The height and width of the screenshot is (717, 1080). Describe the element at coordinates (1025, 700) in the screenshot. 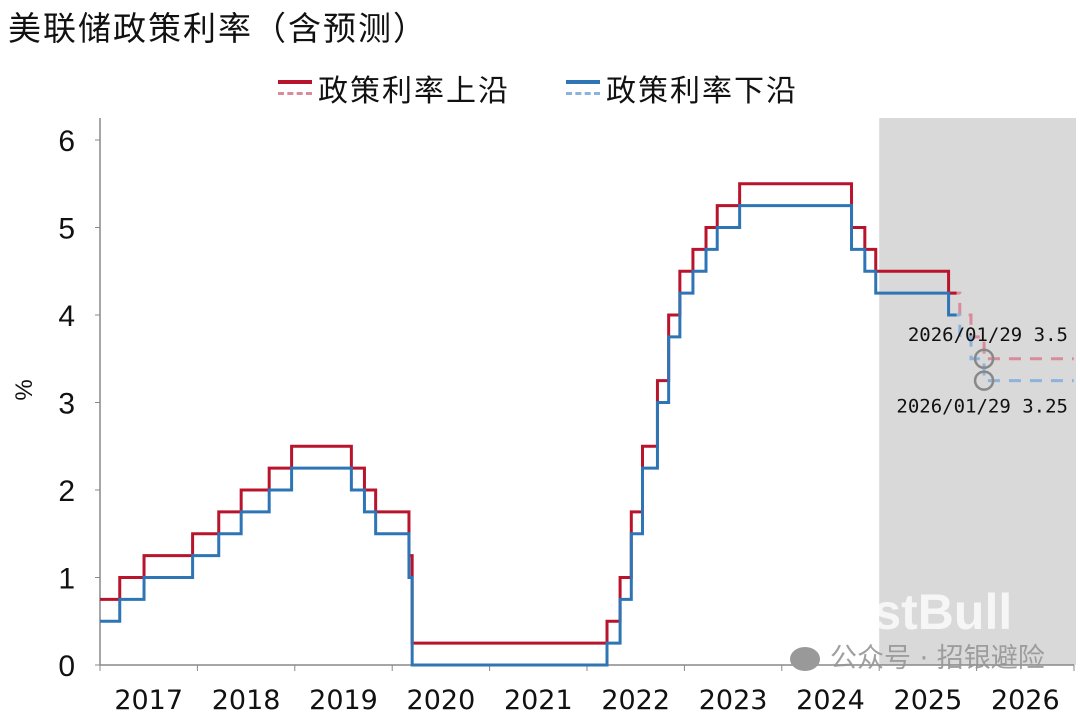

I see `x-tick-label: 2026` at that location.